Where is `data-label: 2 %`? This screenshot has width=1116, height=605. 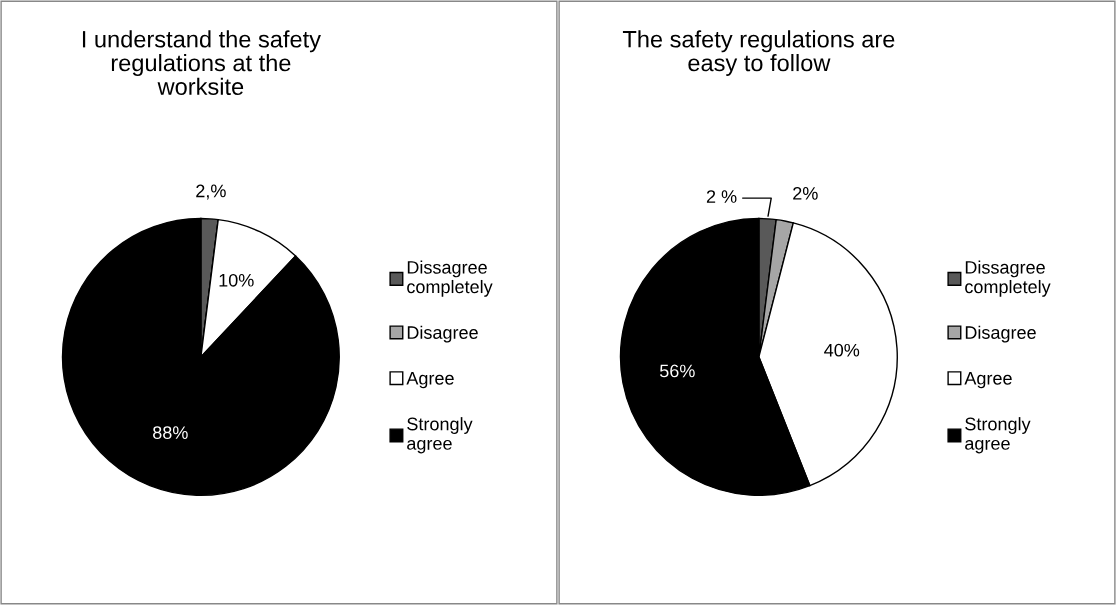 data-label: 2 % is located at coordinates (721, 196).